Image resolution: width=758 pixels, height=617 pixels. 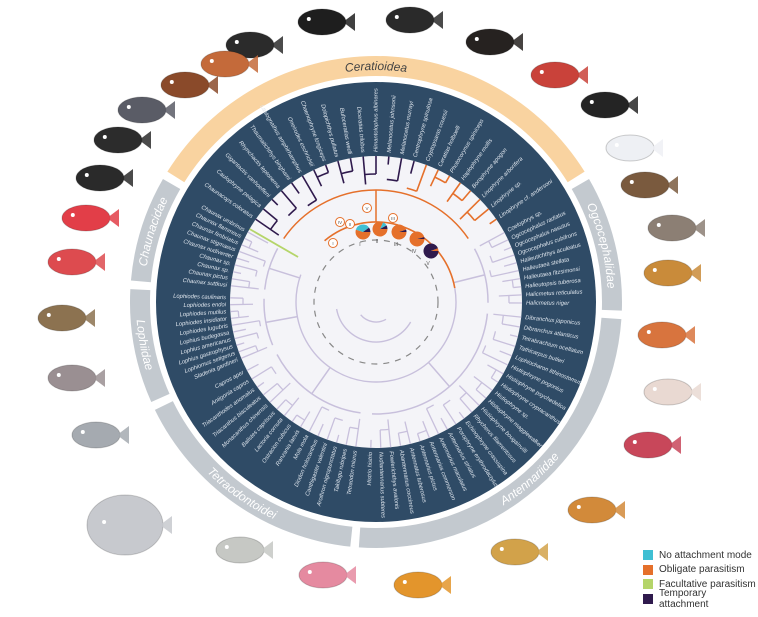 I want to click on pie-chart: IV, so click(x=417, y=243).